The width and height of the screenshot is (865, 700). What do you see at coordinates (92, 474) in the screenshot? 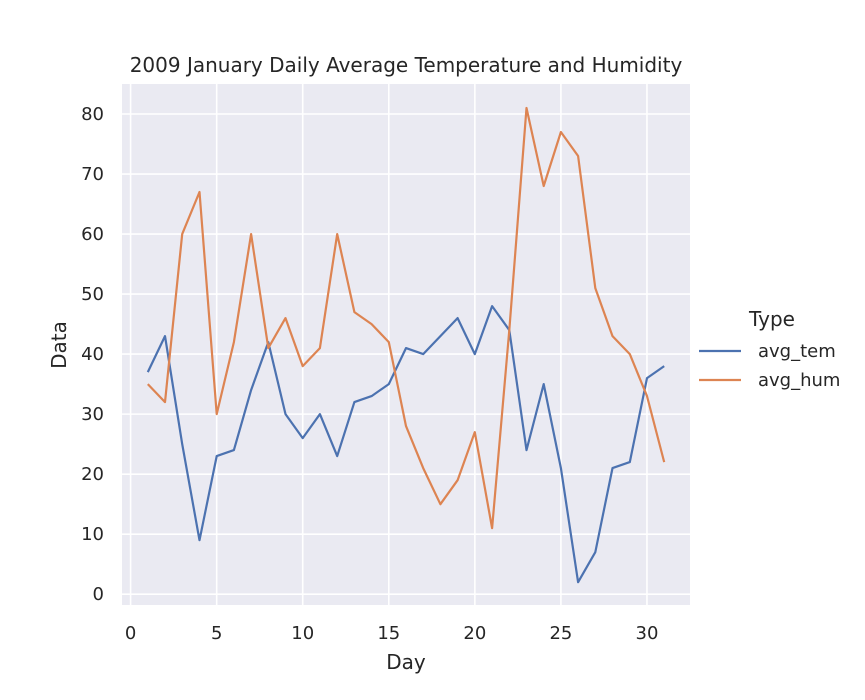
I see `y-tick-label: 20` at bounding box center [92, 474].